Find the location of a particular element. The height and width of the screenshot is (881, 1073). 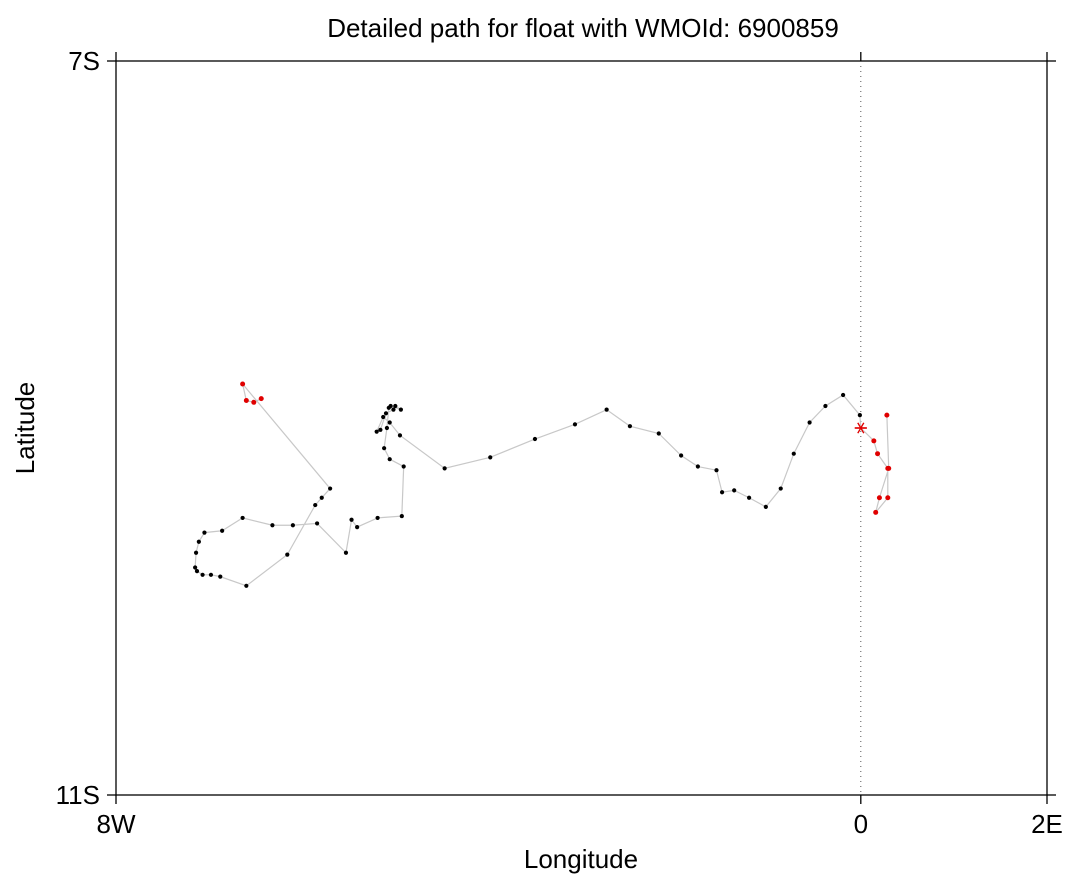

x-tick-label: 0 is located at coordinates (861, 824).